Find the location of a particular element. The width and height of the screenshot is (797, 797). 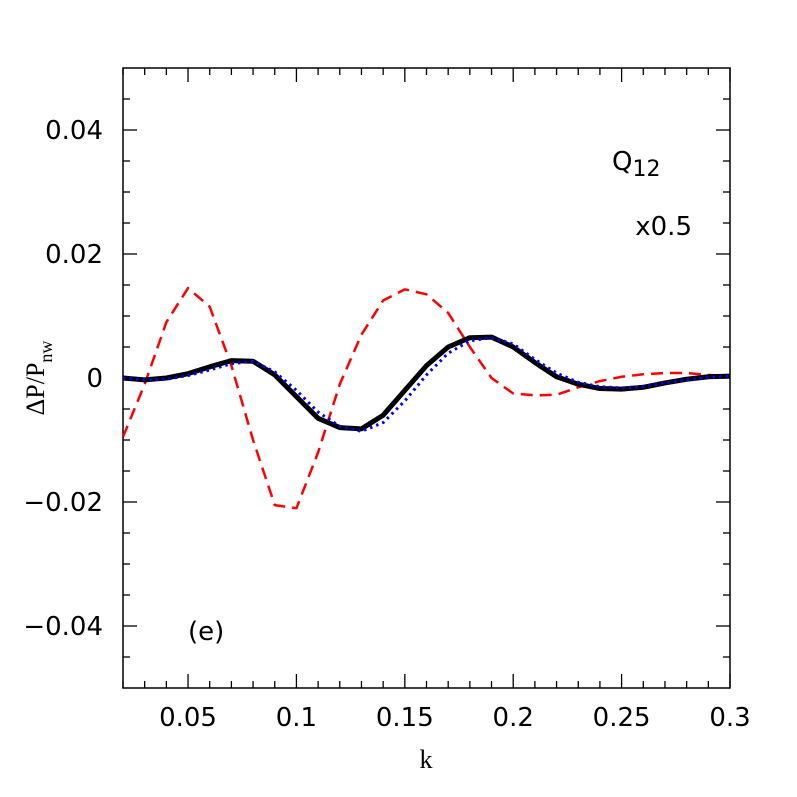

y-tick-label: −0.04 is located at coordinates (63, 627).